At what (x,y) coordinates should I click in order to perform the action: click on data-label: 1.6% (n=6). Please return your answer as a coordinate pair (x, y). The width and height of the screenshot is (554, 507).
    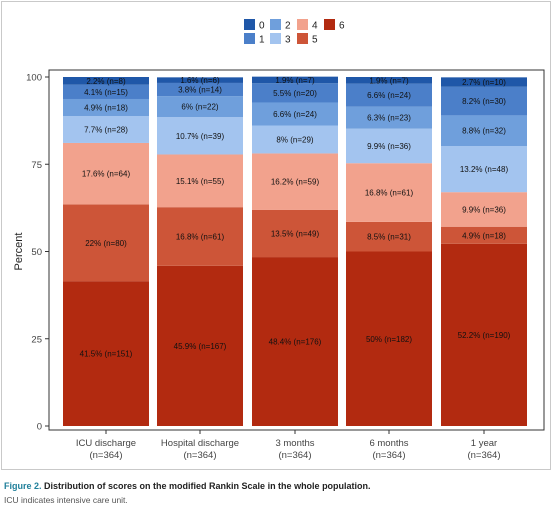
    Looking at the image, I should click on (200, 80).